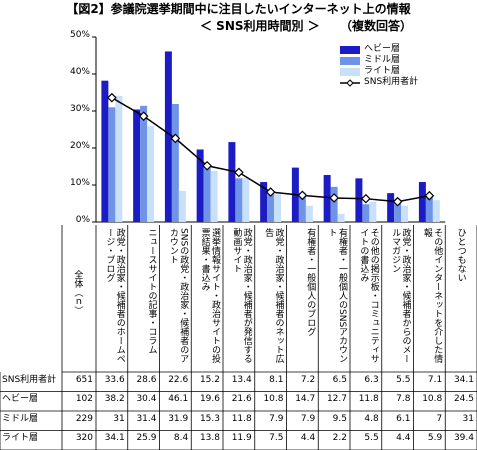  I want to click on table-cell: 39.4, so click(463, 438).